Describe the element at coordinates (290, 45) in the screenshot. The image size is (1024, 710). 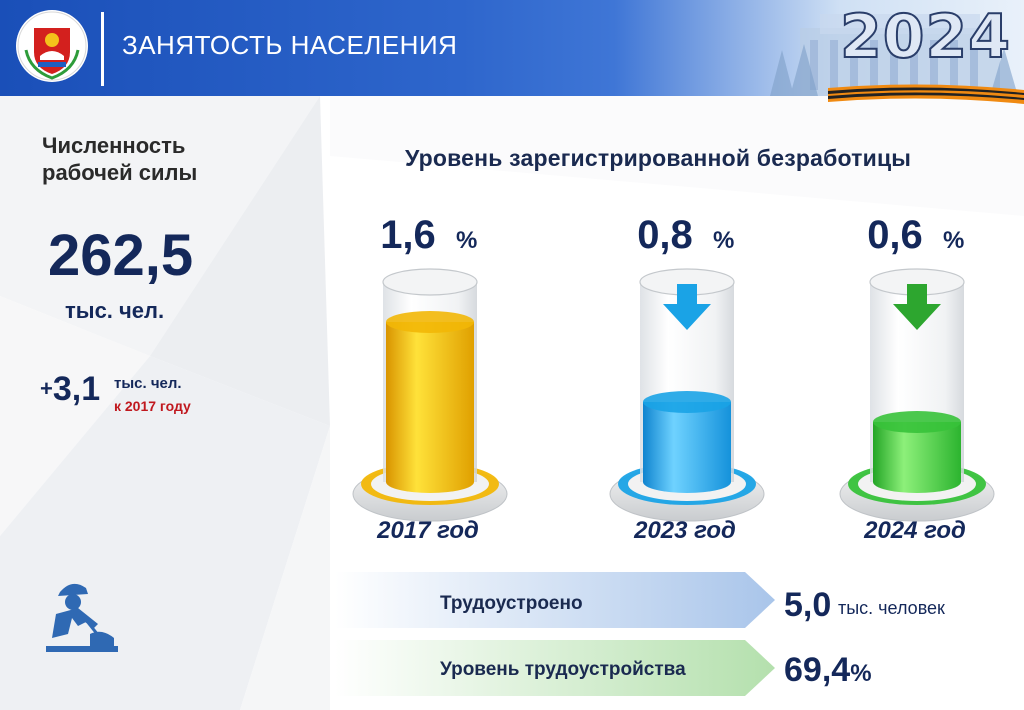
I see `page-title: ЗАНЯТОСТЬ НАСЕЛЕНИЯ` at that location.